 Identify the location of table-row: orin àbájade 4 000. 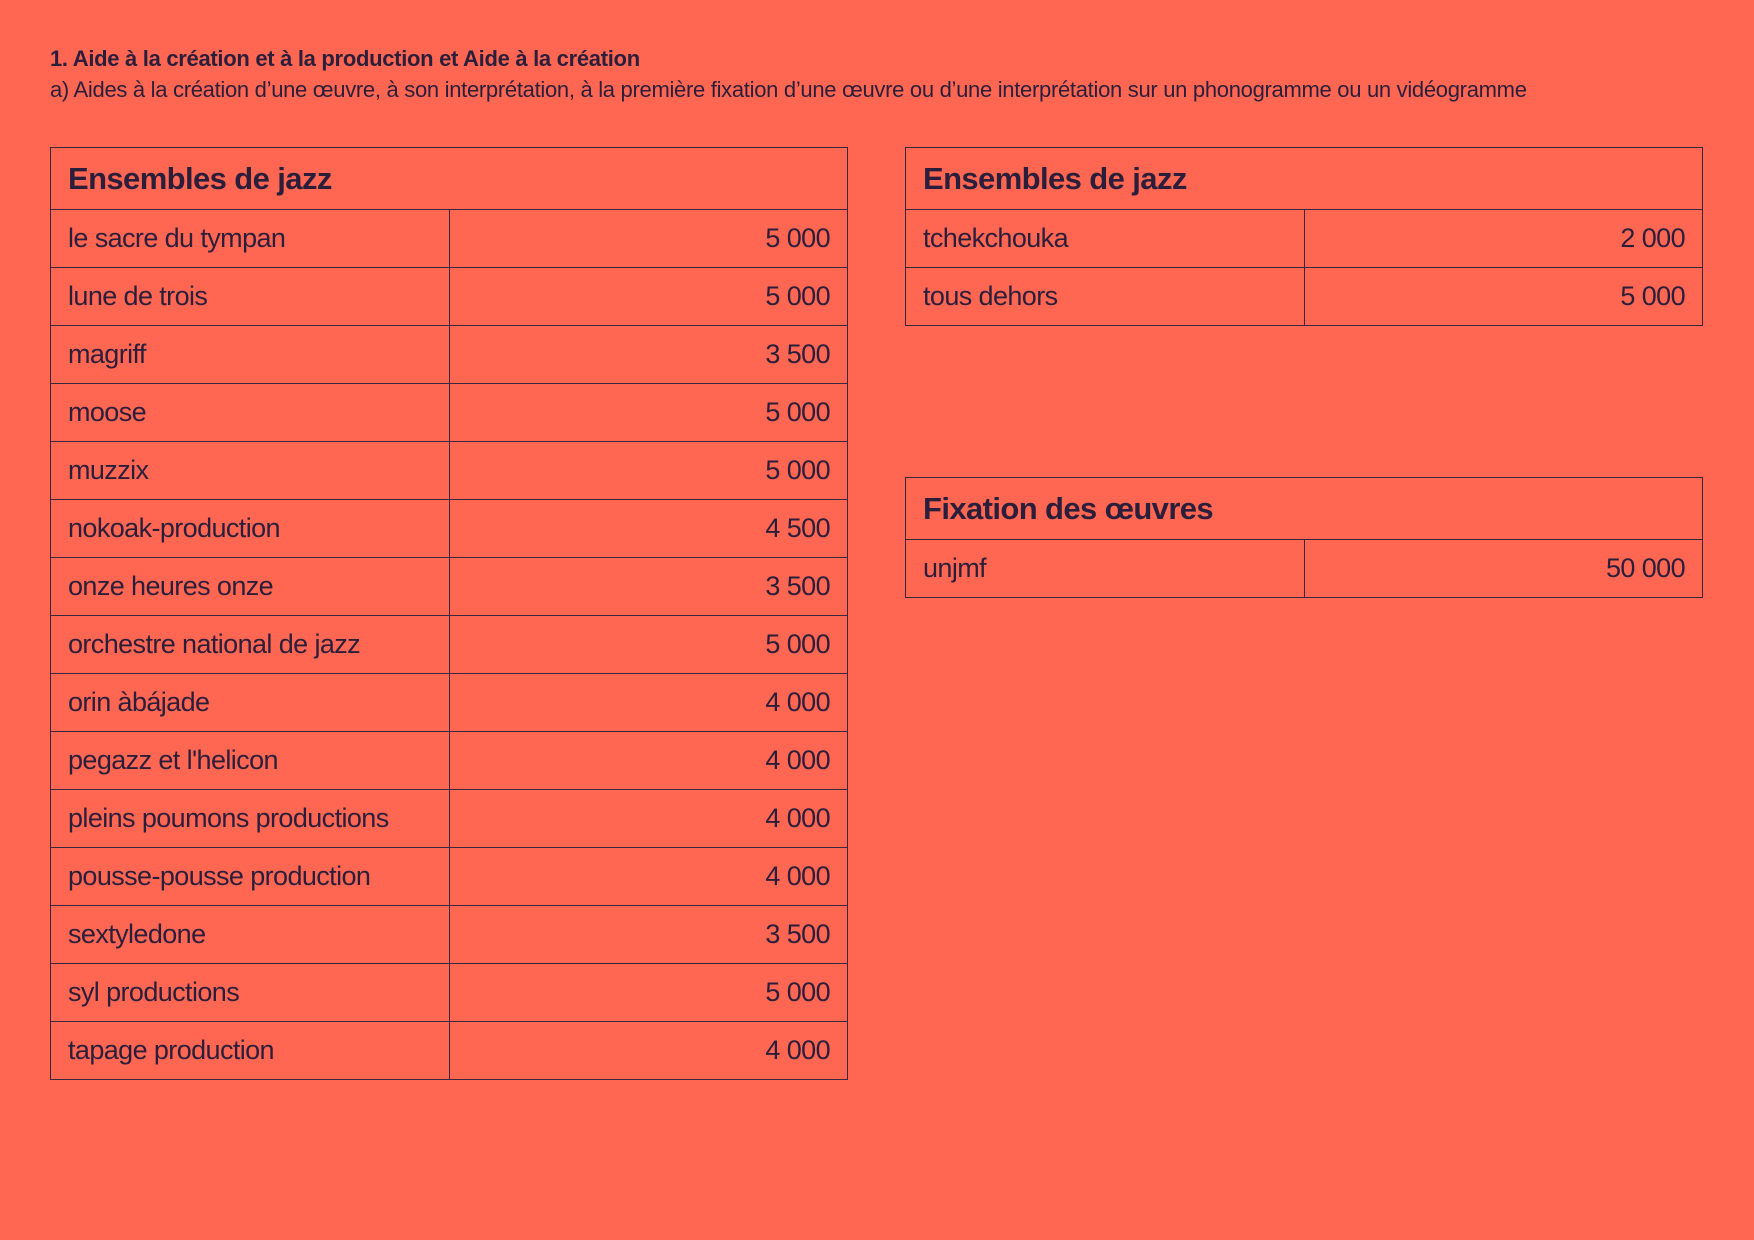
(449, 702).